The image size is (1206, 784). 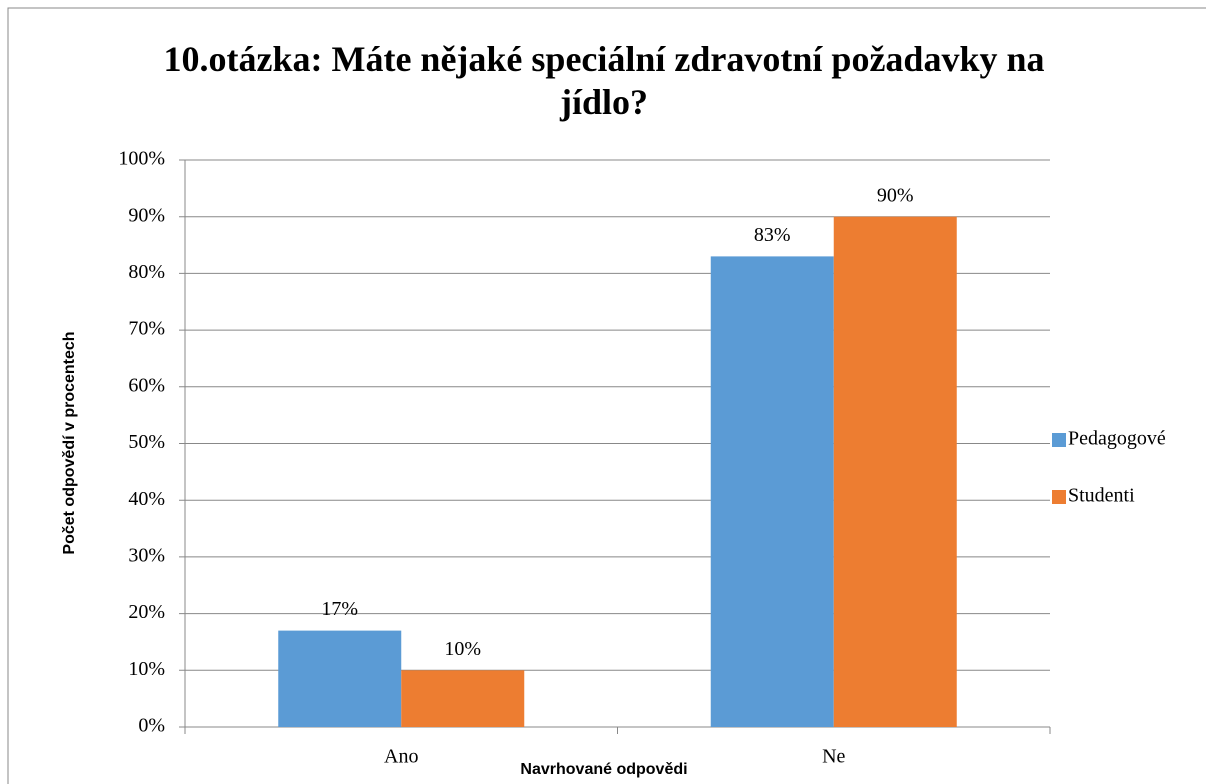 What do you see at coordinates (462, 649) in the screenshot?
I see `value-label: 10%` at bounding box center [462, 649].